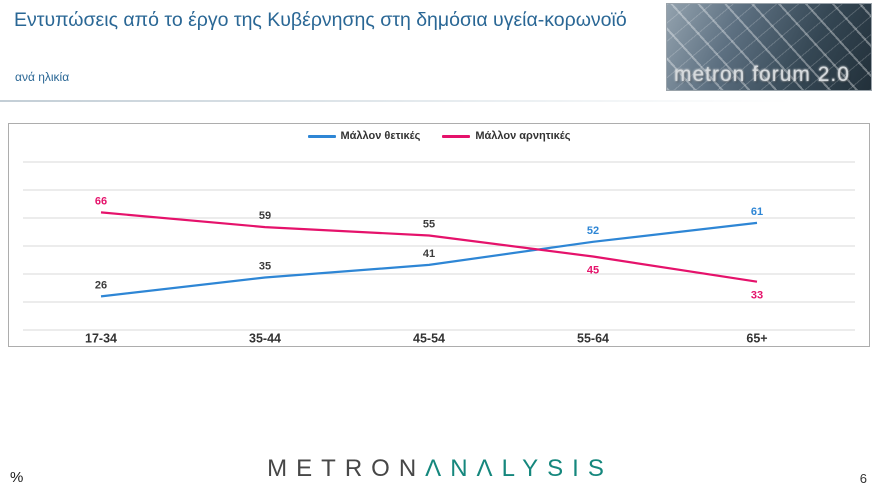  Describe the element at coordinates (439, 136) in the screenshot. I see `chart-legend: Μάλλον θετικές Μάλλον αρνητικές` at that location.